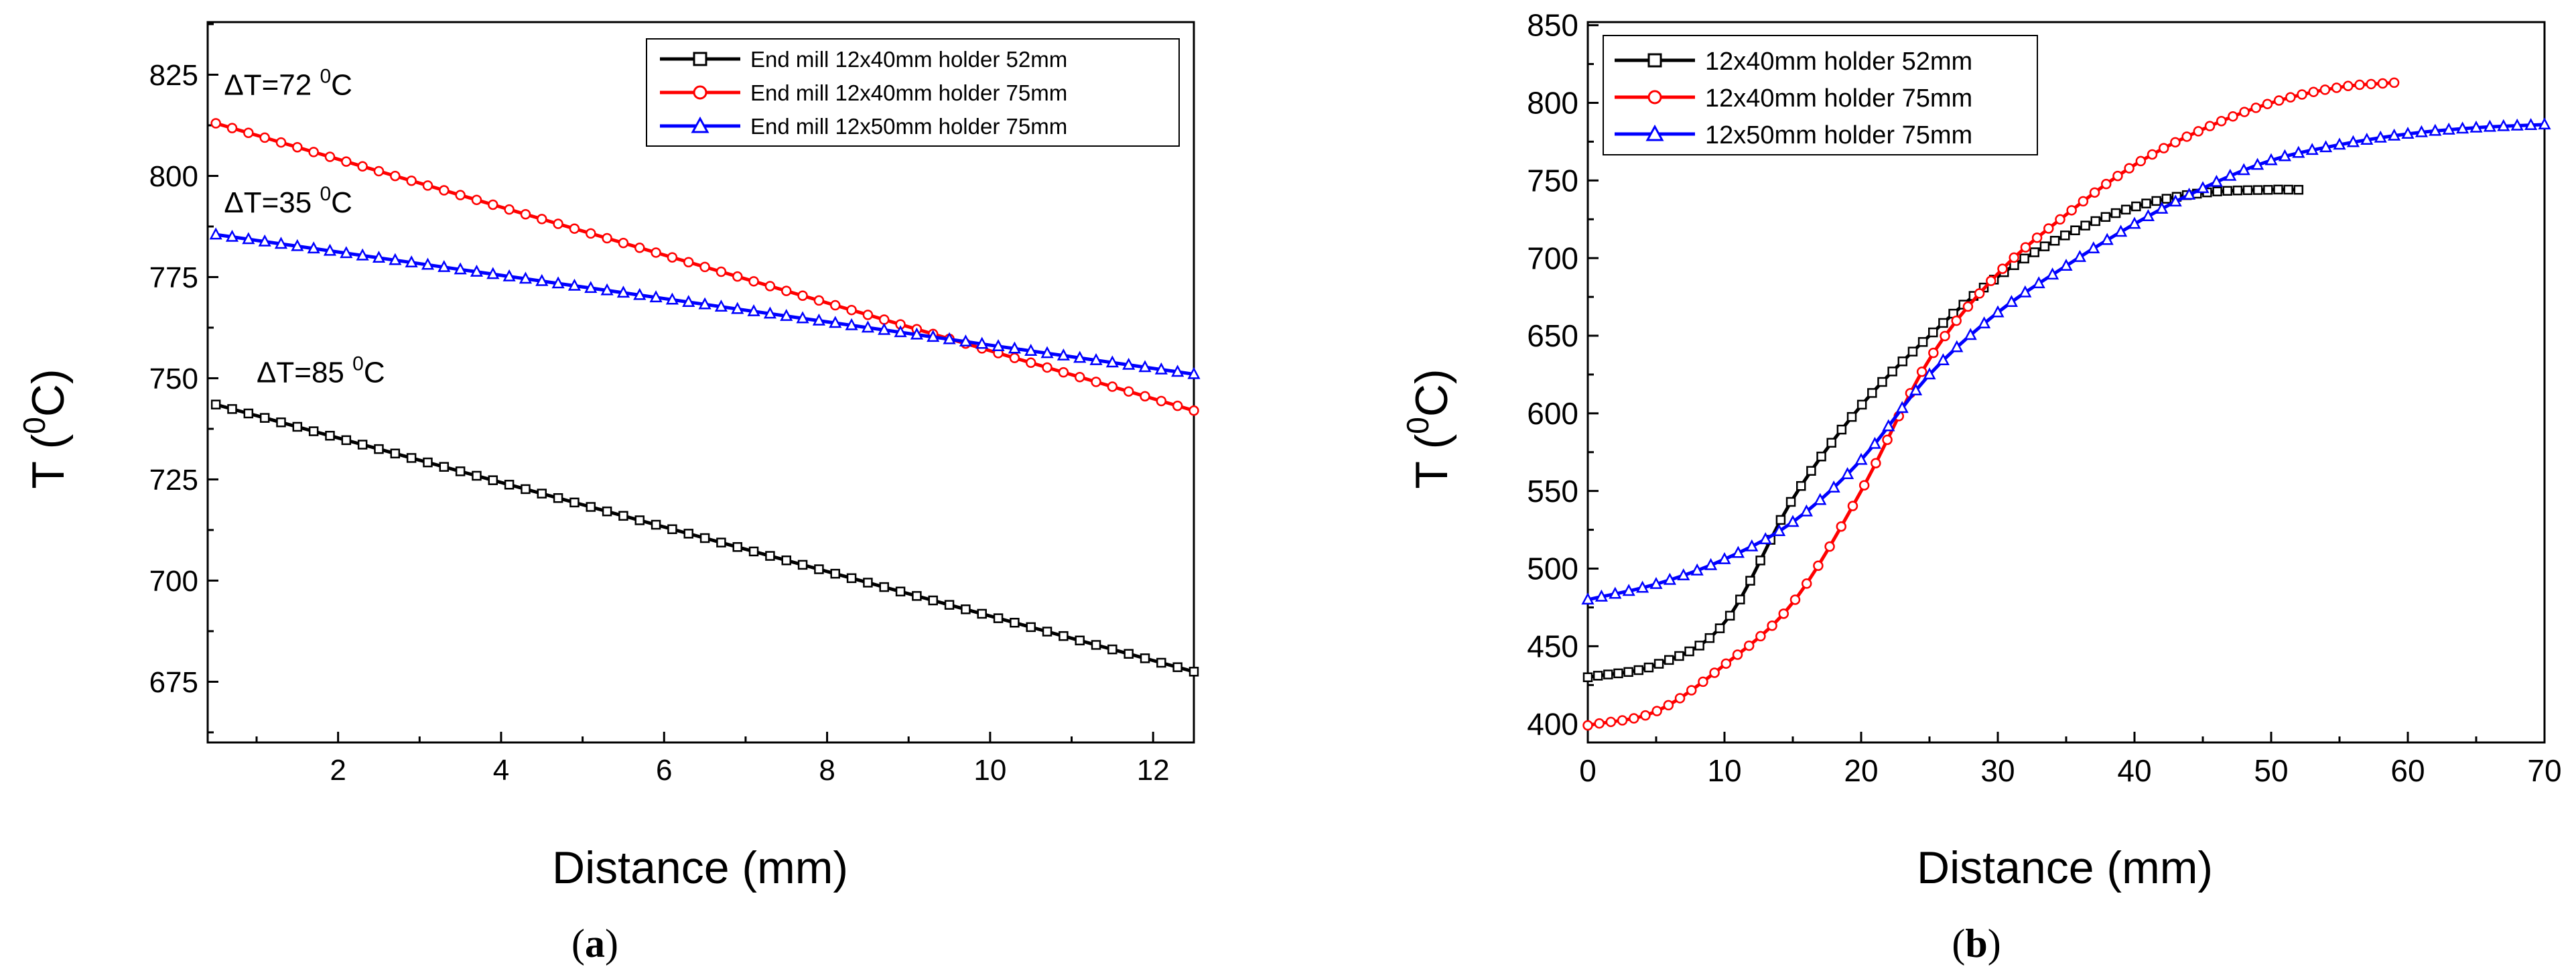 The height and width of the screenshot is (977, 2576). I want to click on legend-label-b-1: 12x40mm holder 75mm, so click(1839, 98).